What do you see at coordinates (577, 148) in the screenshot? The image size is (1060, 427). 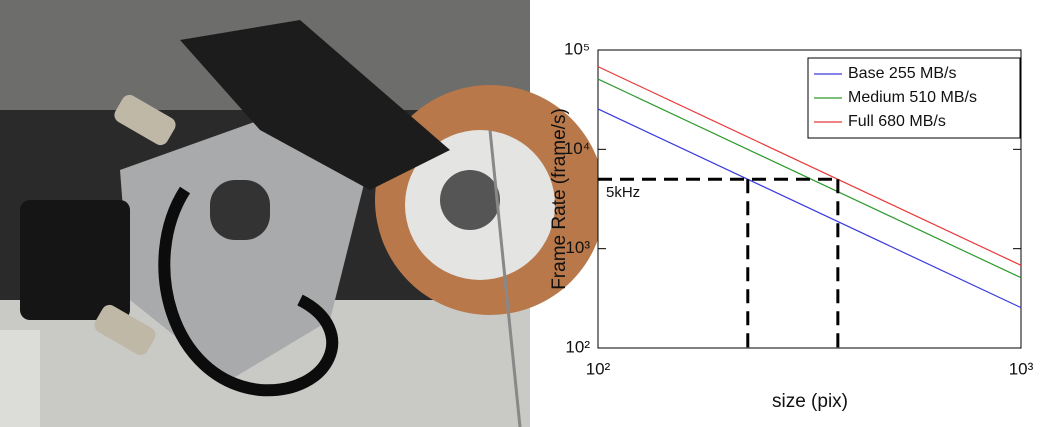 I see `y-tick-label: 10⁴` at bounding box center [577, 148].